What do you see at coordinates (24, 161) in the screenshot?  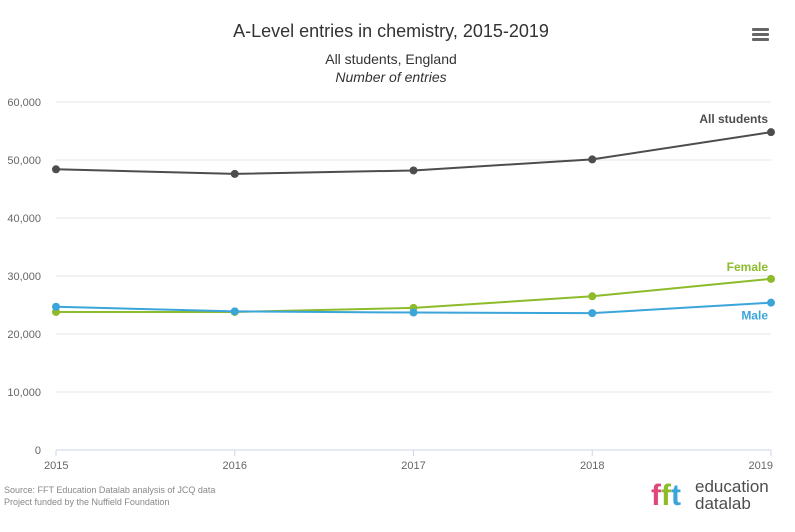 I see `y-tick-label: 50,000` at bounding box center [24, 161].